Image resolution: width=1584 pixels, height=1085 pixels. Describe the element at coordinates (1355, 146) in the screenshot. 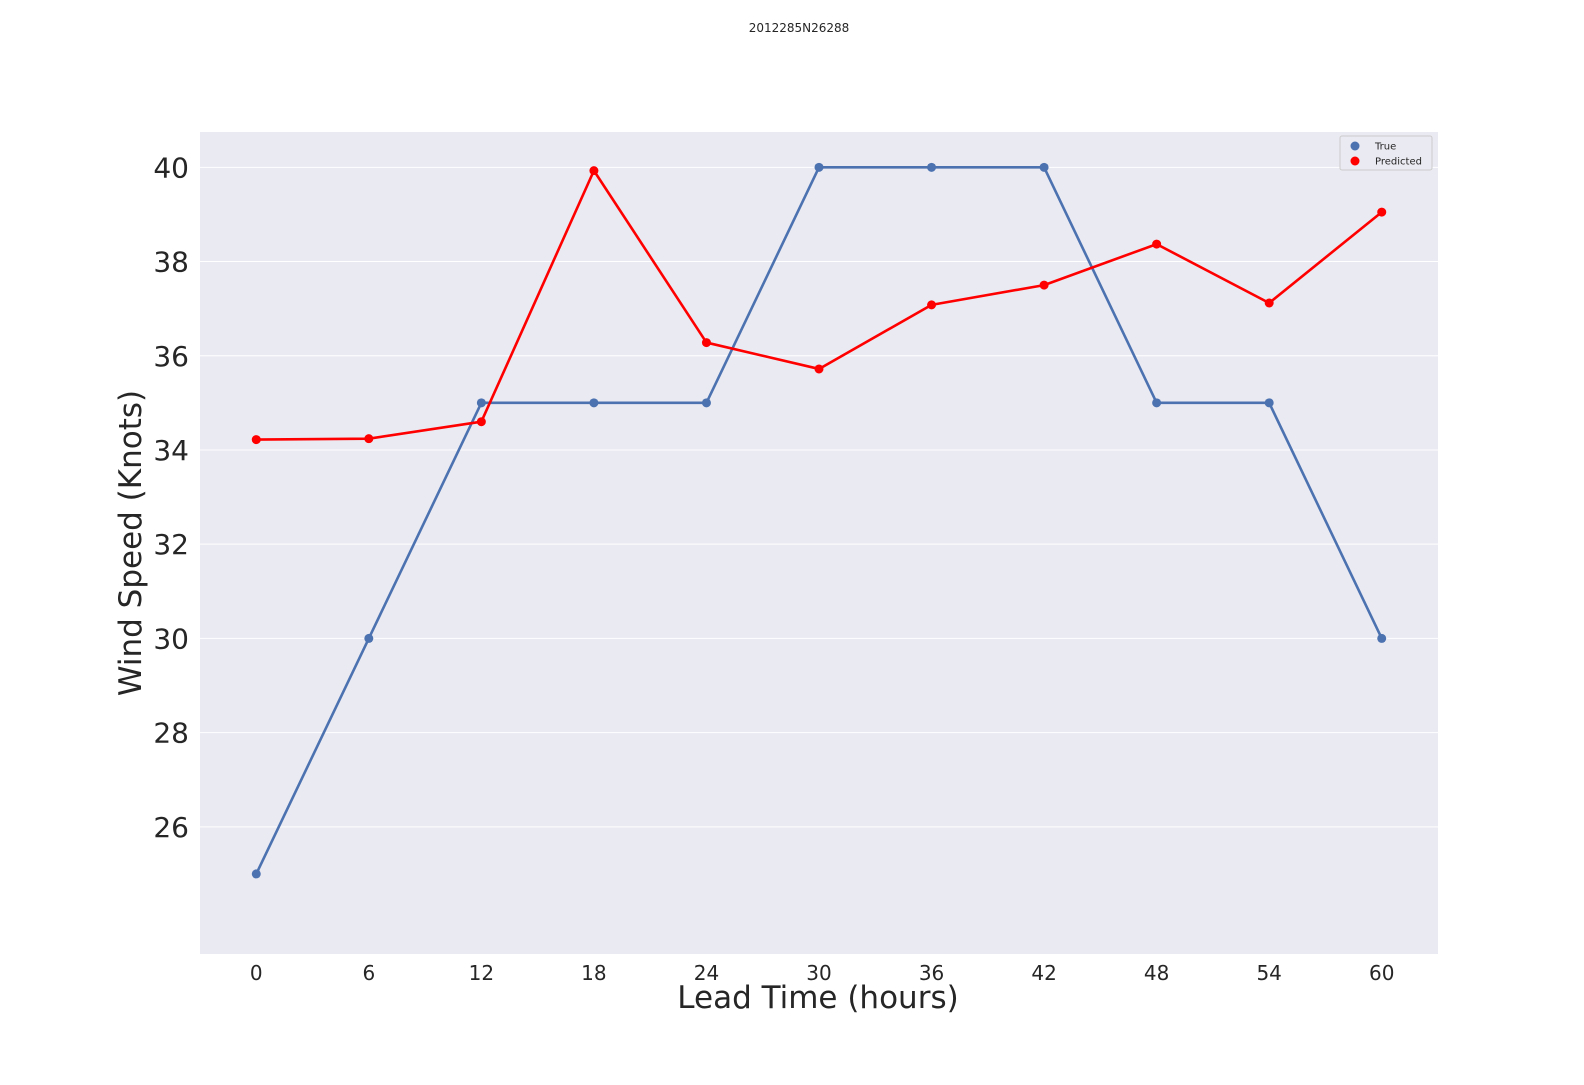

I see `legend-marker-true` at that location.